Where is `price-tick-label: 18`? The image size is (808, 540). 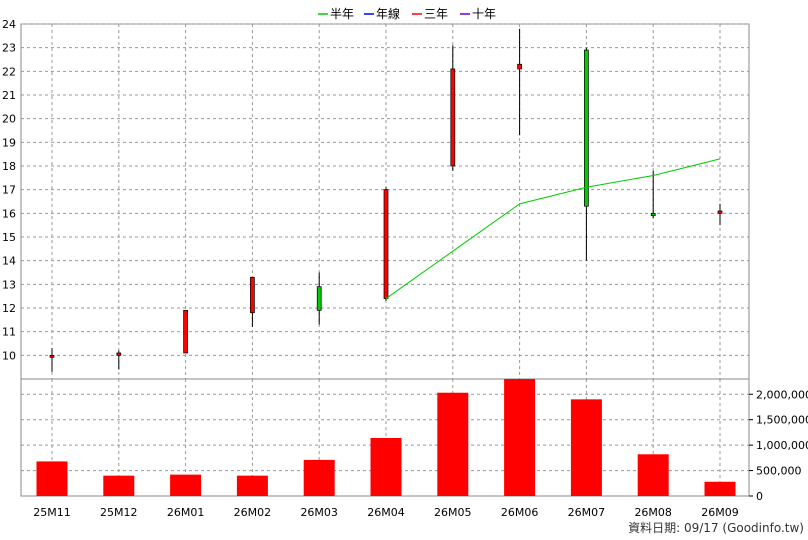 price-tick-label: 18 is located at coordinates (9, 166).